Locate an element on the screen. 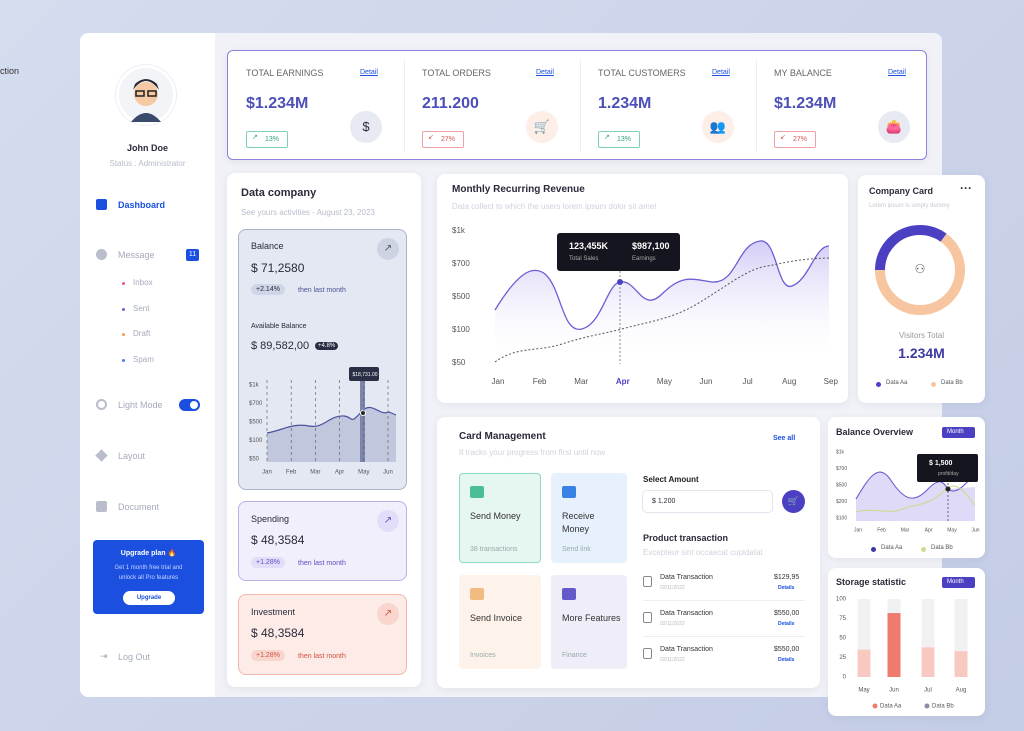 The height and width of the screenshot is (731, 1024). label: Product transaction is located at coordinates (686, 538).